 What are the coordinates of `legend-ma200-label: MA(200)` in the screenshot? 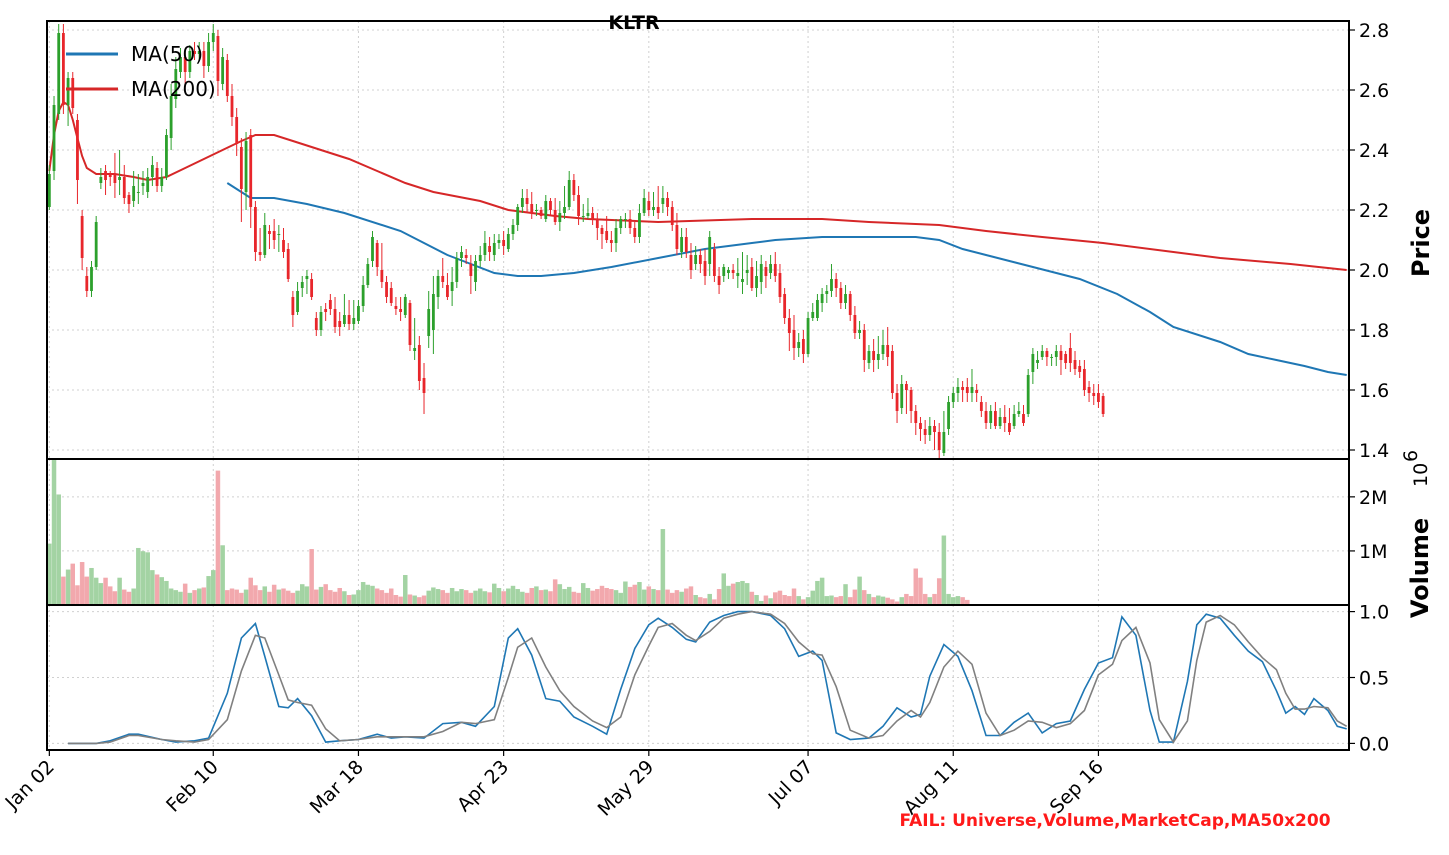 It's located at (173, 89).